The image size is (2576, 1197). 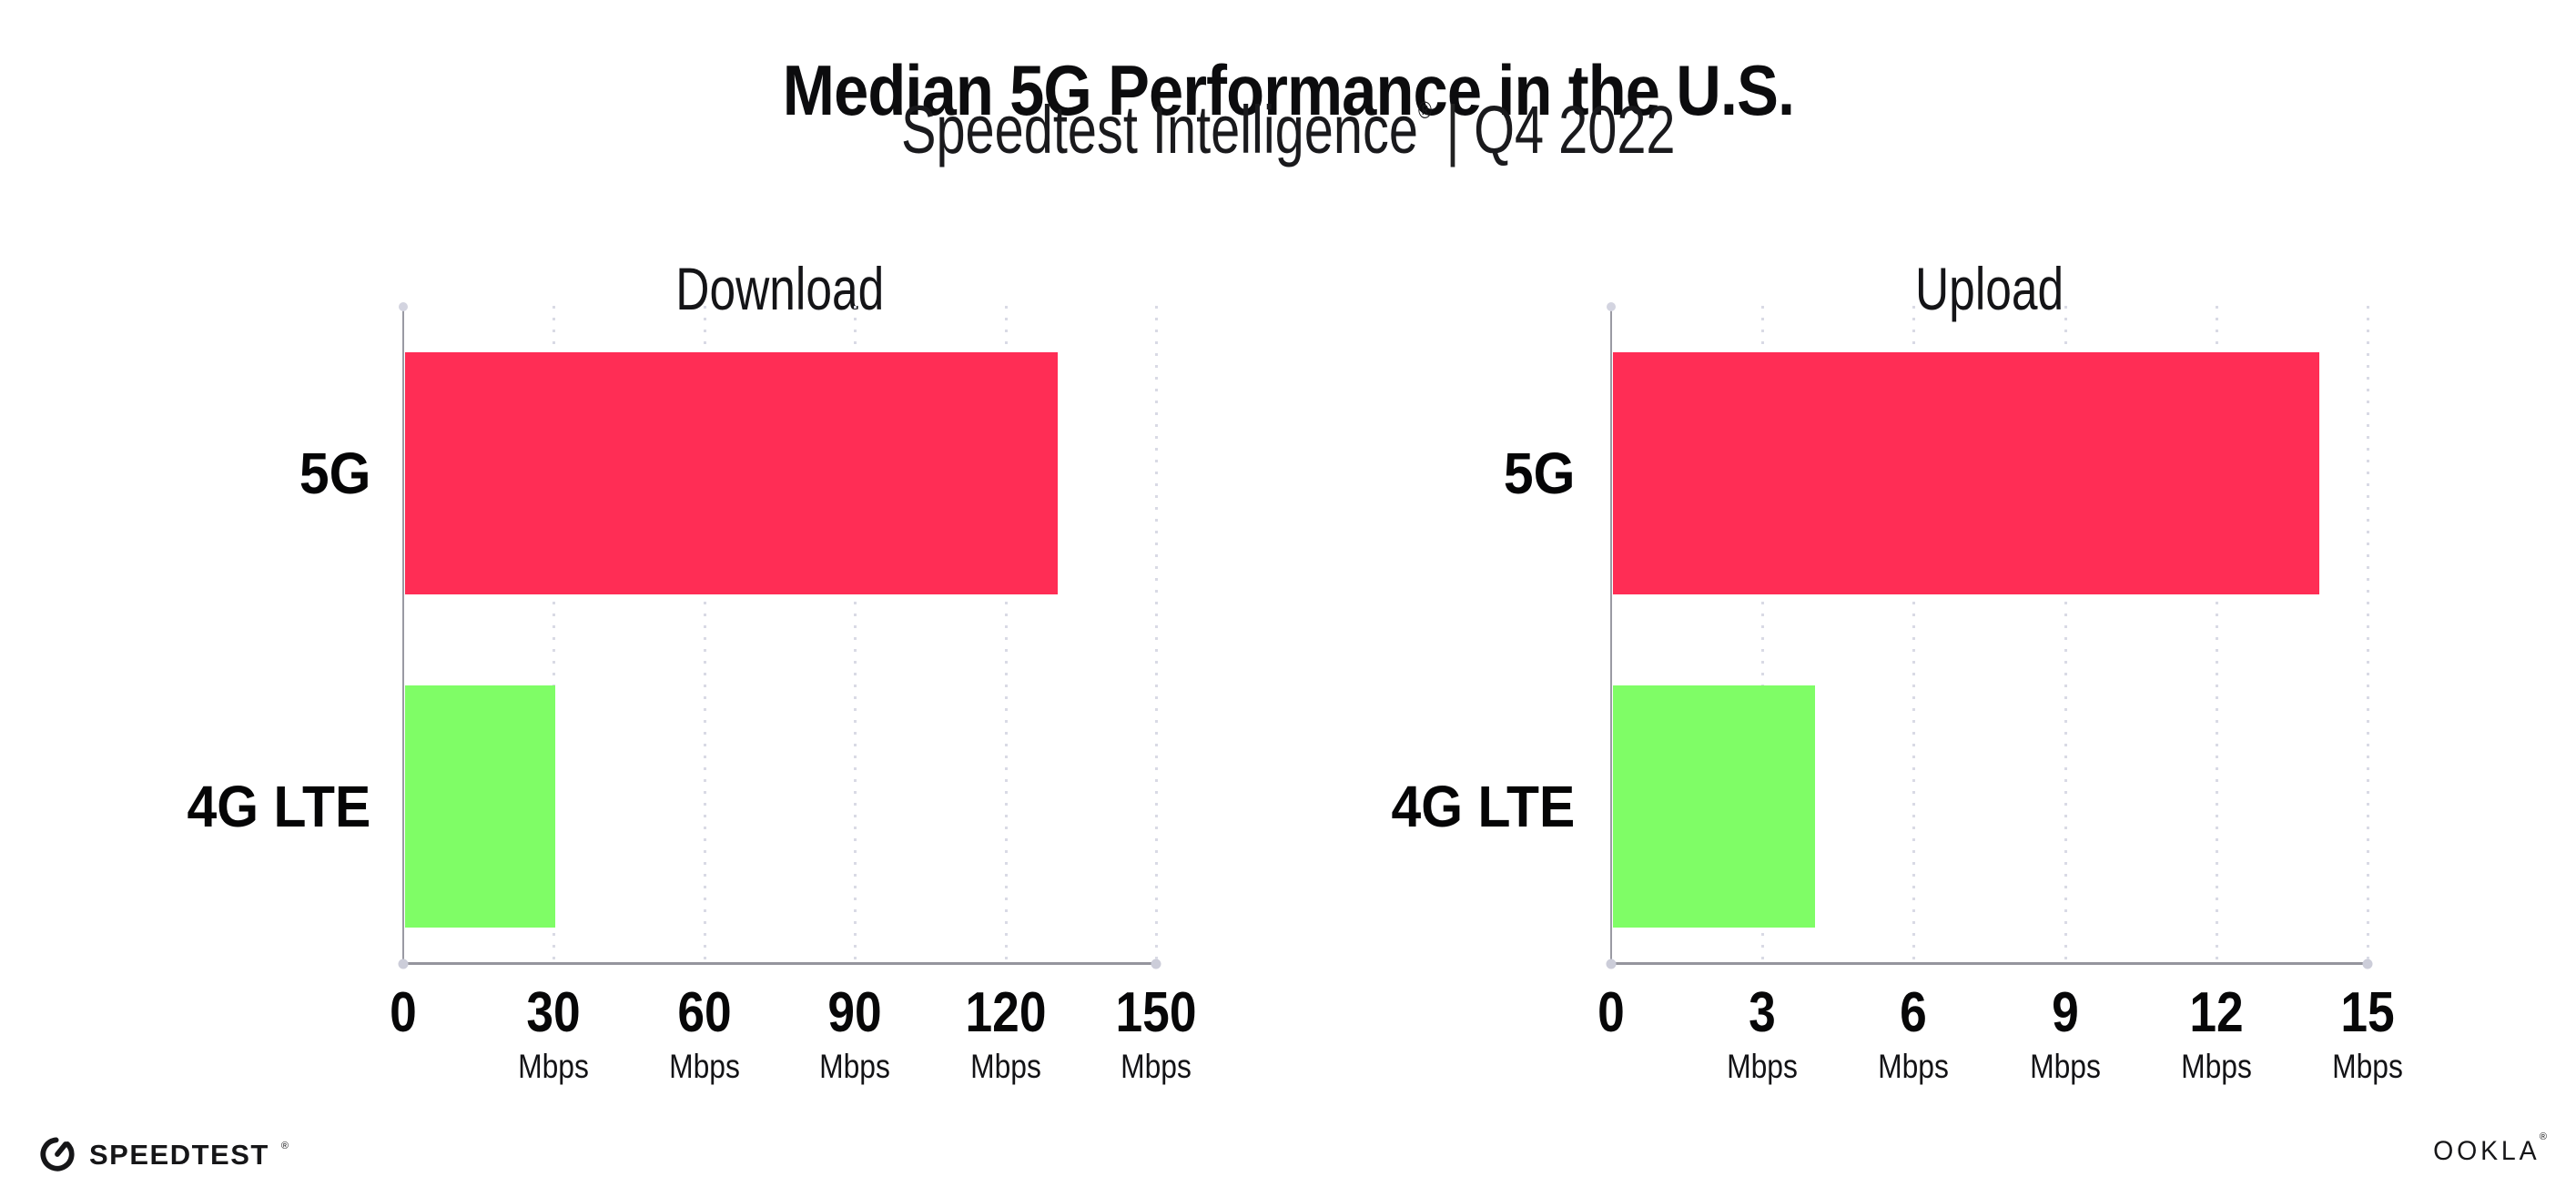 I want to click on speedtest-logo: SPEEDTEST ®, so click(x=162, y=1154).